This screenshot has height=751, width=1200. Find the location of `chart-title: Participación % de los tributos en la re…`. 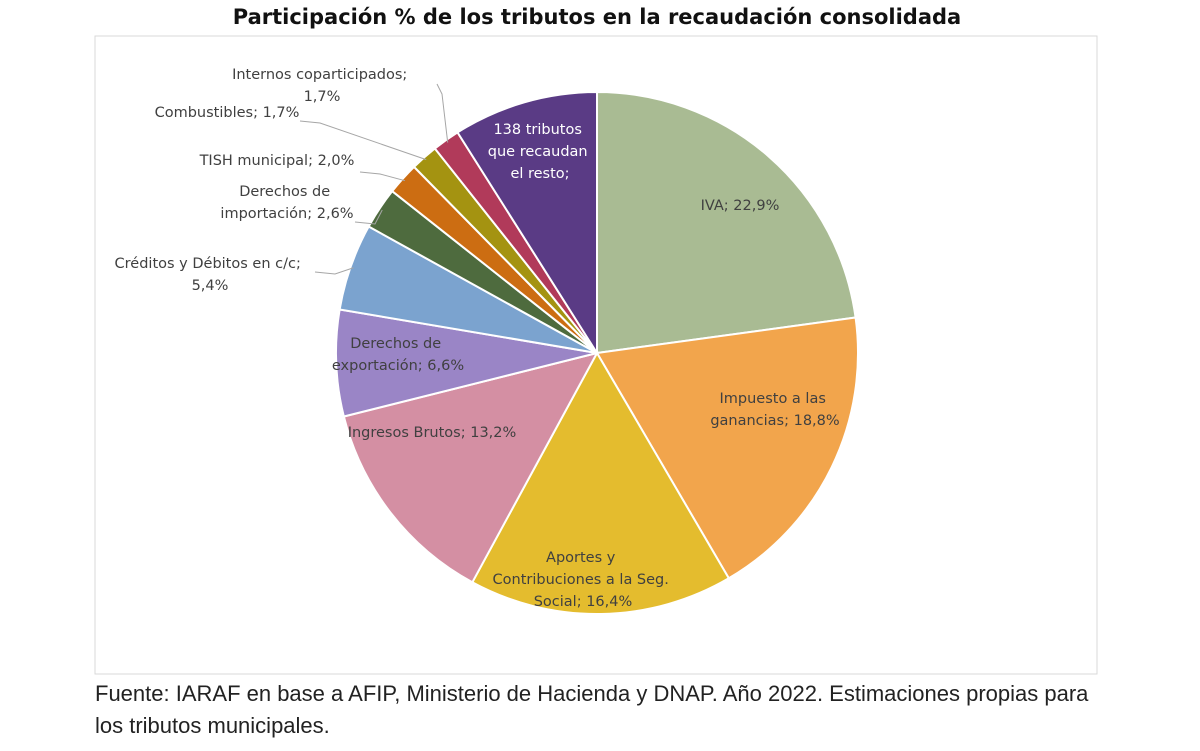

chart-title: Participación % de los tributos en la re… is located at coordinates (597, 17).